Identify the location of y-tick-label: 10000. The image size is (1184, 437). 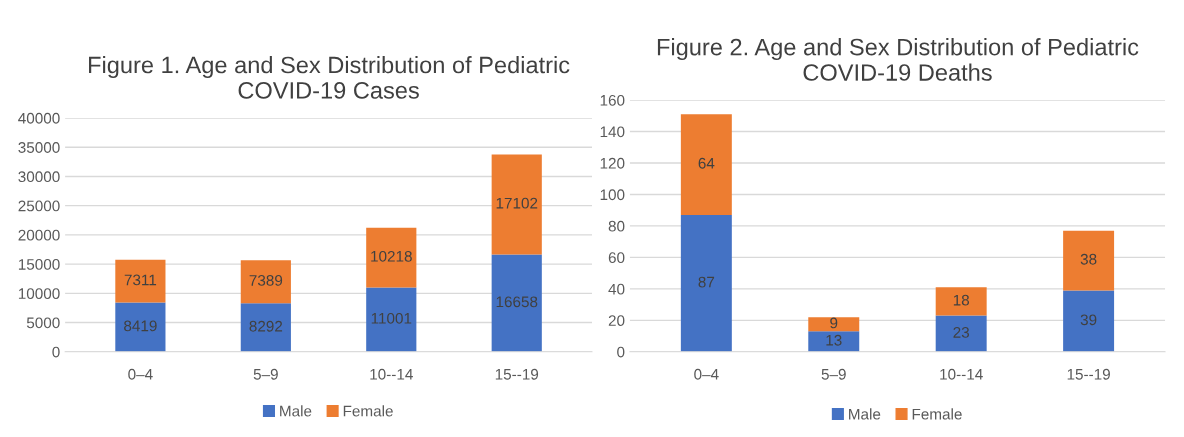
(39, 294).